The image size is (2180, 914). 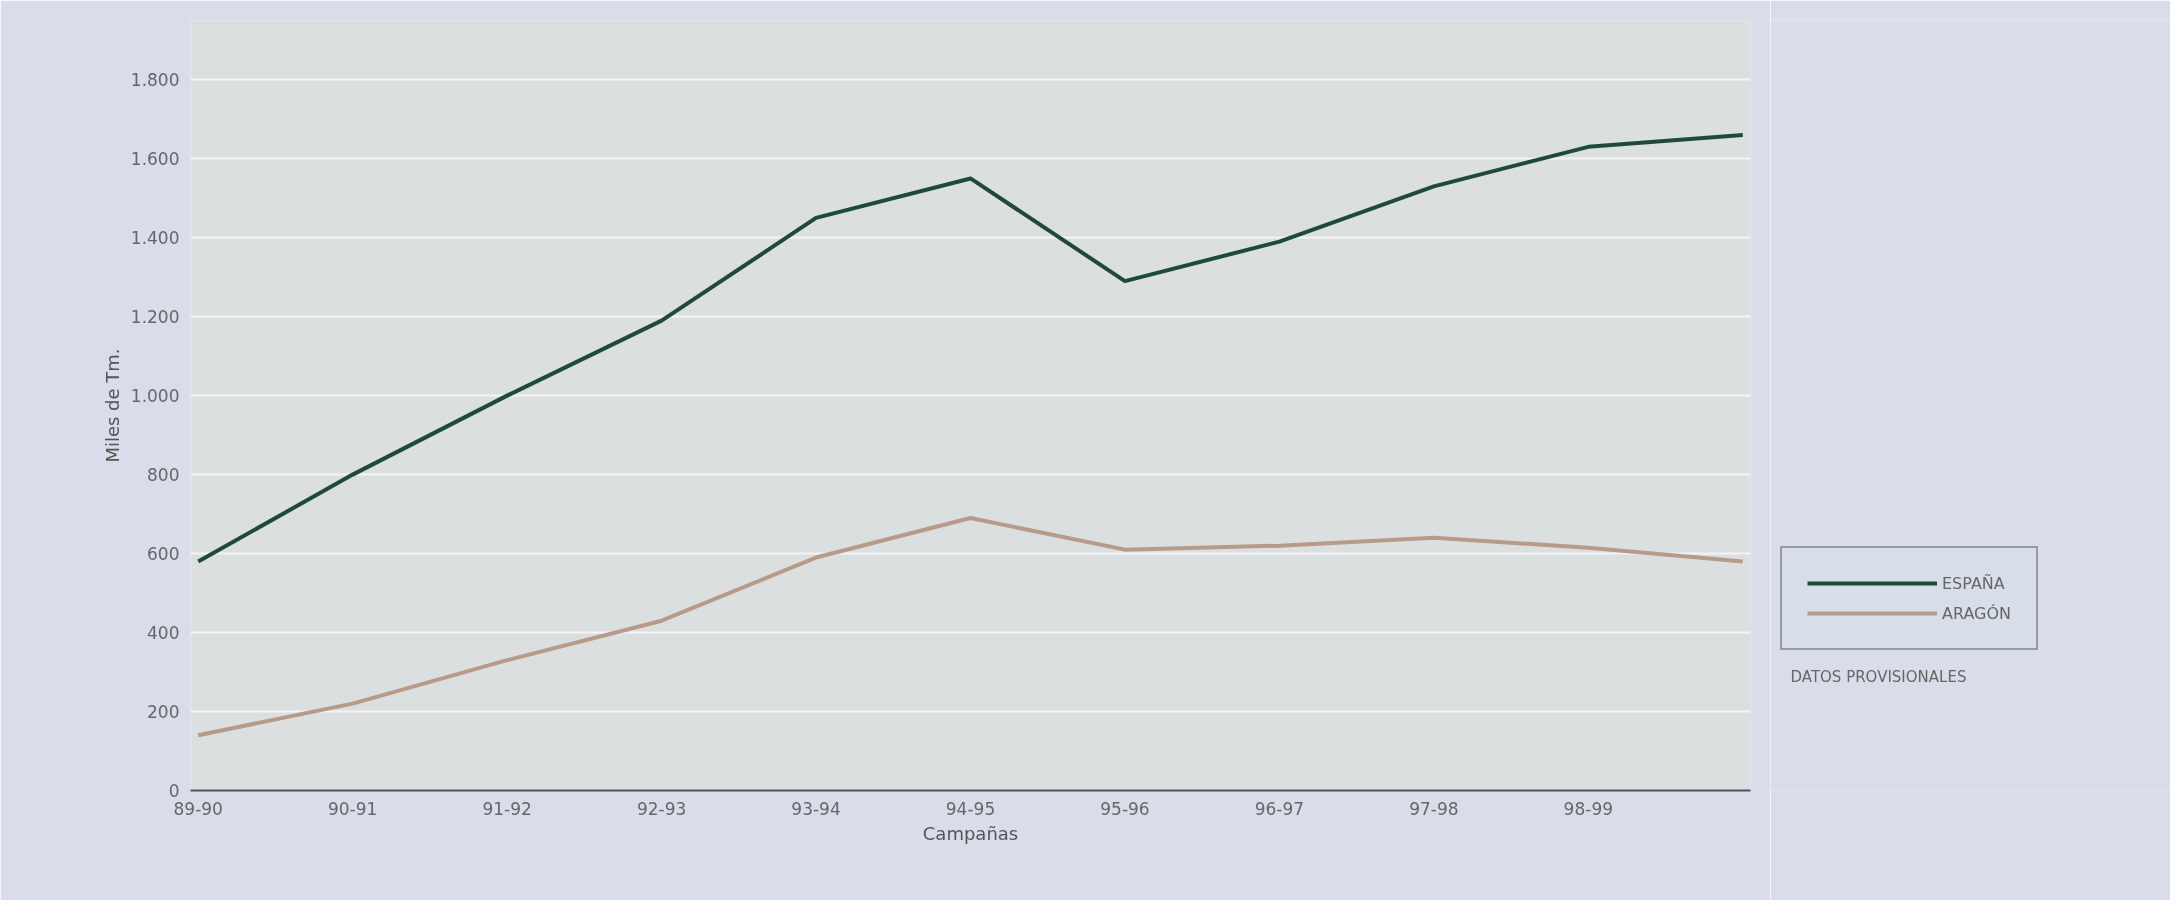 What do you see at coordinates (970, 833) in the screenshot?
I see `x-axis-title: Campañas` at bounding box center [970, 833].